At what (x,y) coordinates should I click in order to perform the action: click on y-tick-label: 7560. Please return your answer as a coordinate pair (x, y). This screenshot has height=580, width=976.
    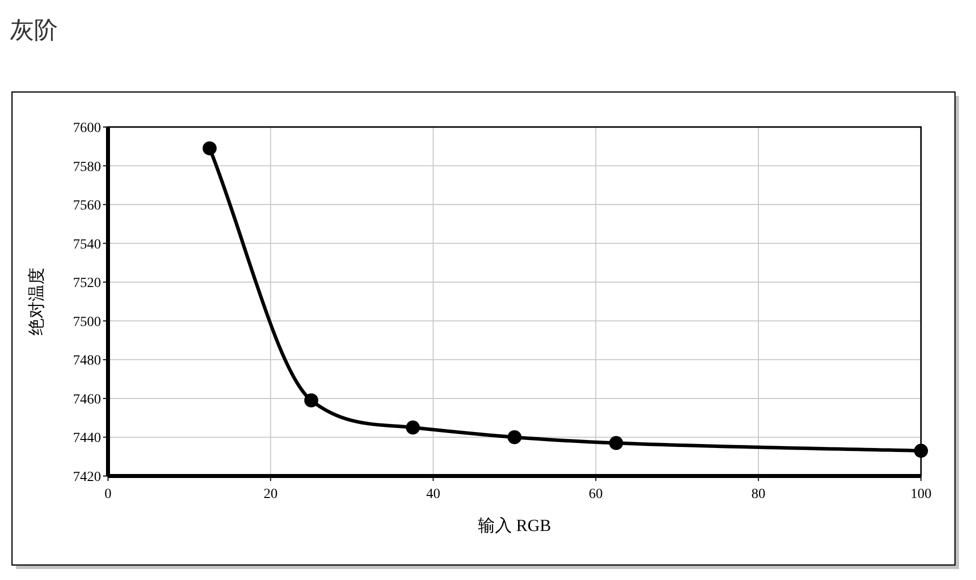
    Looking at the image, I should click on (87, 206).